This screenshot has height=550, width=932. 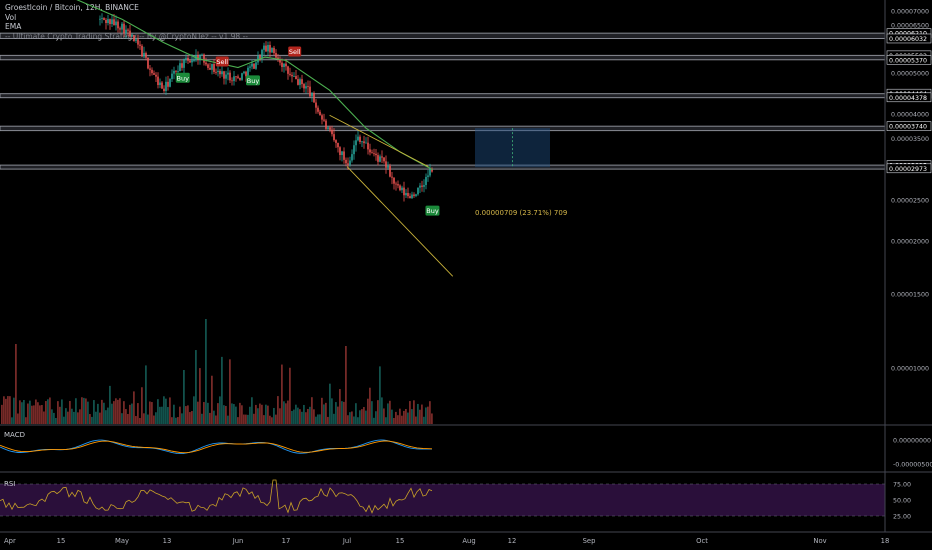 I want to click on time-tick-label: May, so click(x=122, y=541).